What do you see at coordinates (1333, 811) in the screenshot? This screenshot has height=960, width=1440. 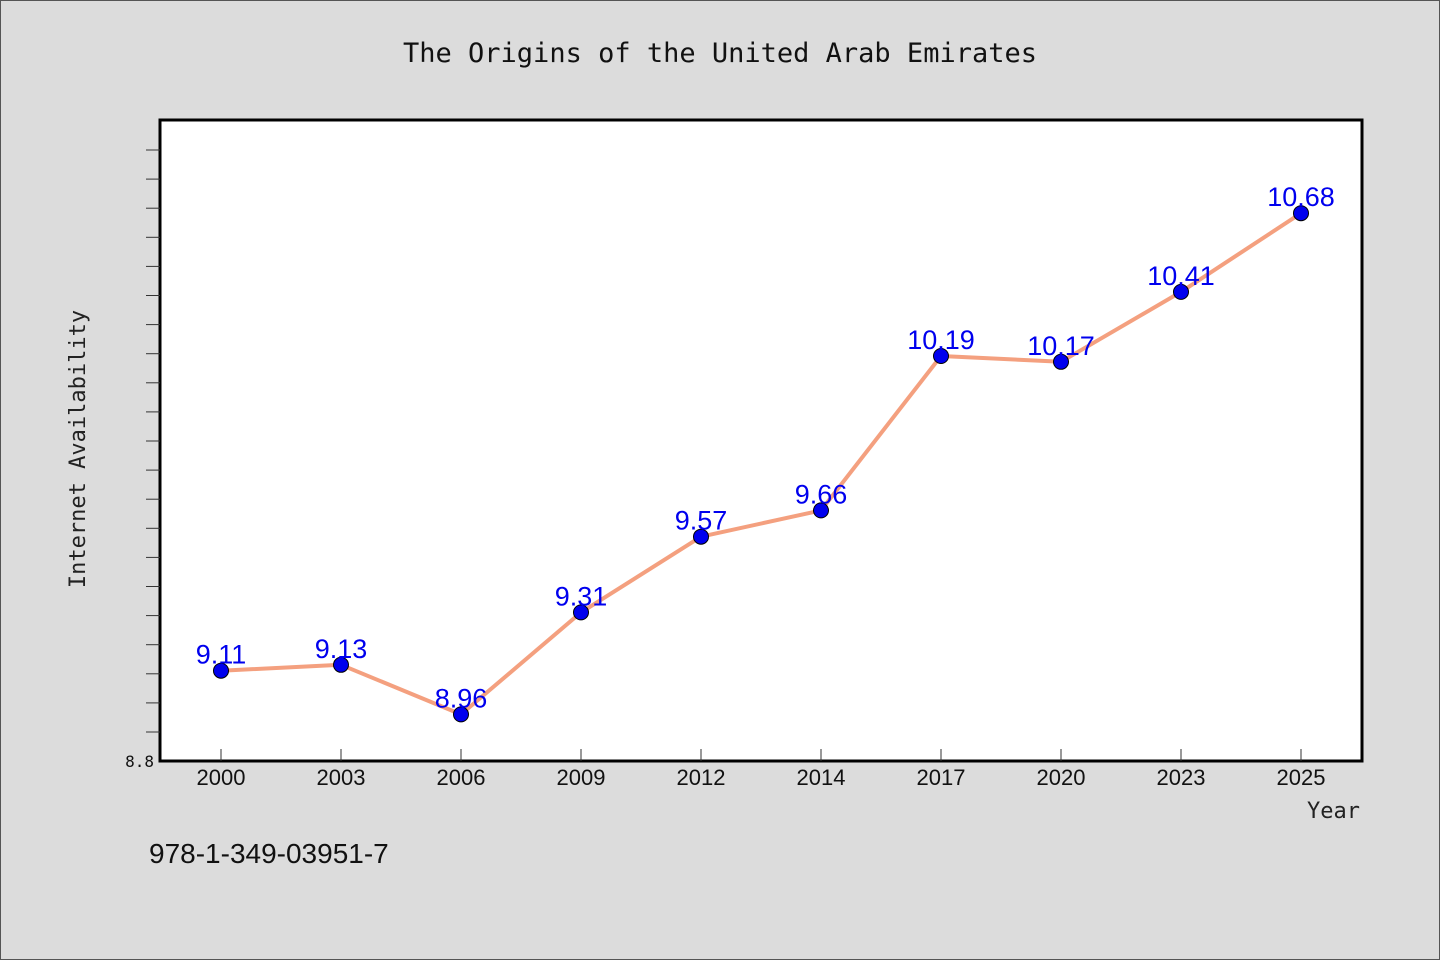 I see `x-axis-label: Year` at bounding box center [1333, 811].